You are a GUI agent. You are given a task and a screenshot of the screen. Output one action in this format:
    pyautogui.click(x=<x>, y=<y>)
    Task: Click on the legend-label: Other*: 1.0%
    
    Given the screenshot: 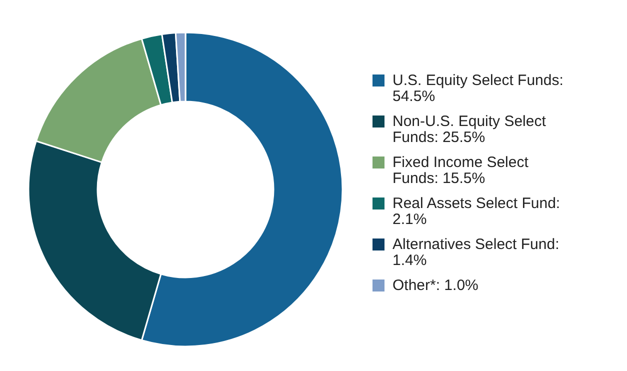 What is the action you would take?
    pyautogui.click(x=435, y=285)
    